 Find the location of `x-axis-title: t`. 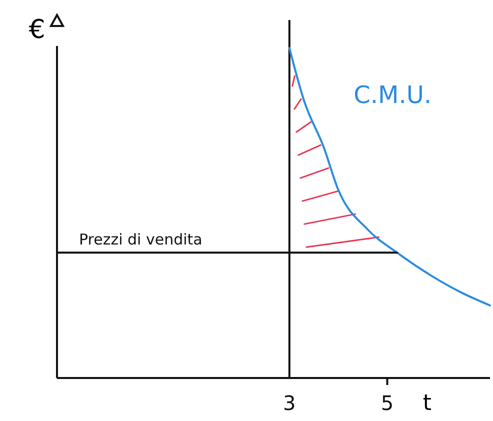

x-axis-title: t is located at coordinates (427, 403).